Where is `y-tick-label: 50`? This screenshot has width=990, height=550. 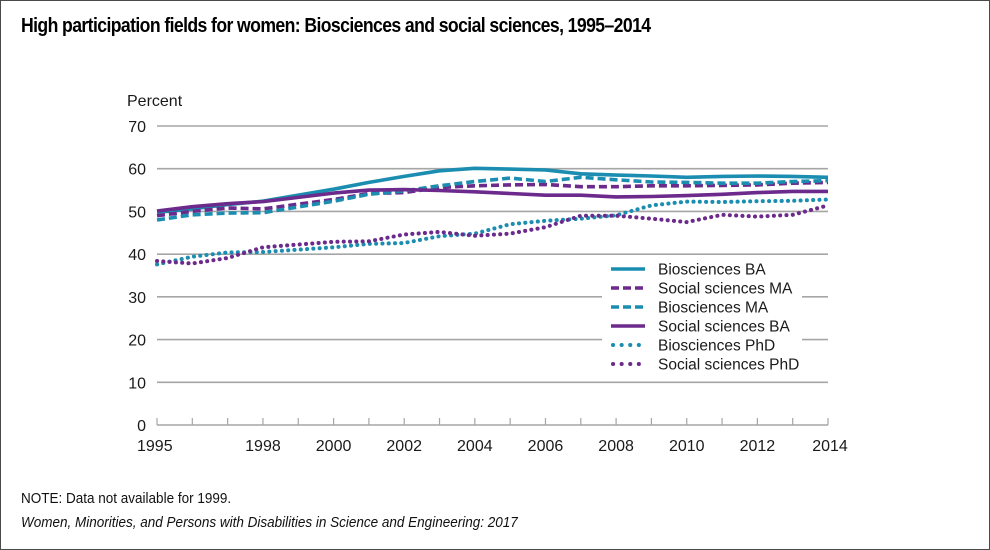
y-tick-label: 50 is located at coordinates (137, 212).